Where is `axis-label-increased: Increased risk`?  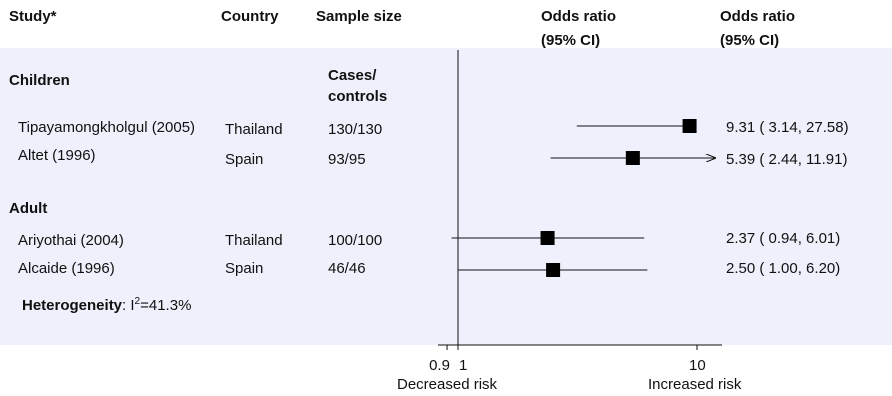 axis-label-increased: Increased risk is located at coordinates (695, 384).